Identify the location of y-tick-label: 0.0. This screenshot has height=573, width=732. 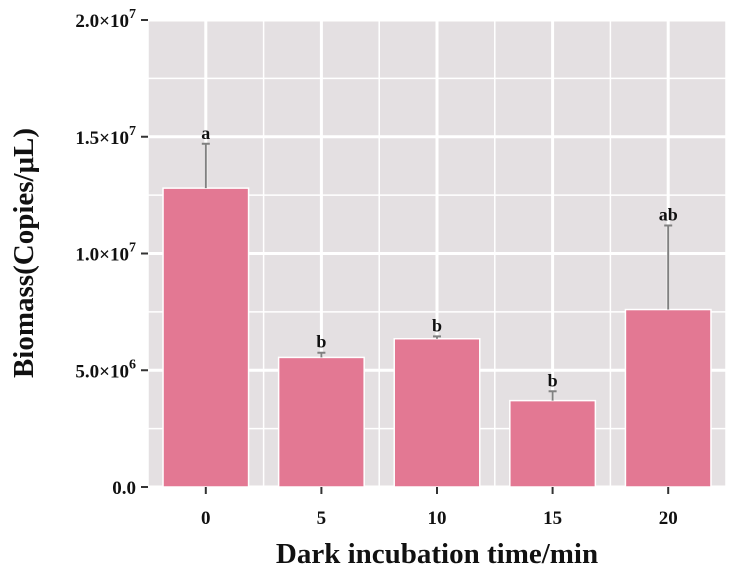
(124, 488).